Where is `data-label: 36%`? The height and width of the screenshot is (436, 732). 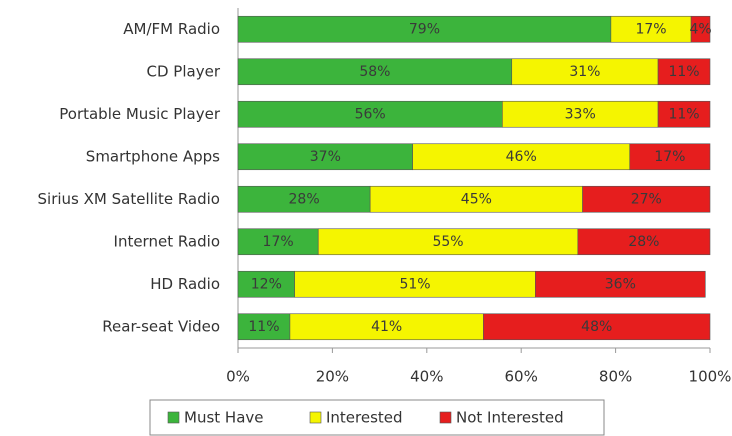
data-label: 36% is located at coordinates (620, 284).